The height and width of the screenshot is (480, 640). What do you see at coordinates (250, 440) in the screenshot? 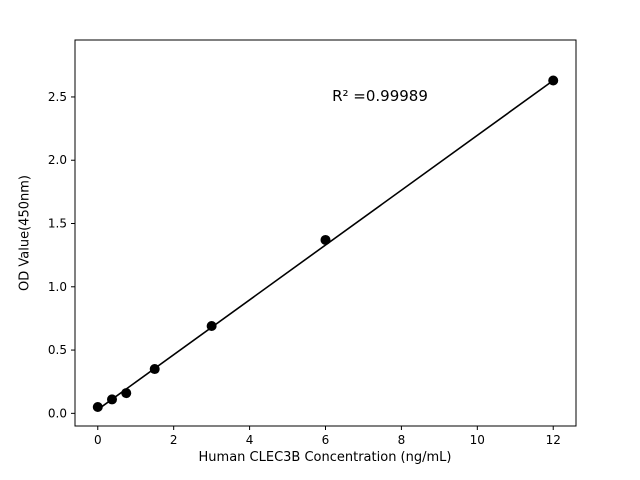
I see `x-tick-label: 4` at bounding box center [250, 440].